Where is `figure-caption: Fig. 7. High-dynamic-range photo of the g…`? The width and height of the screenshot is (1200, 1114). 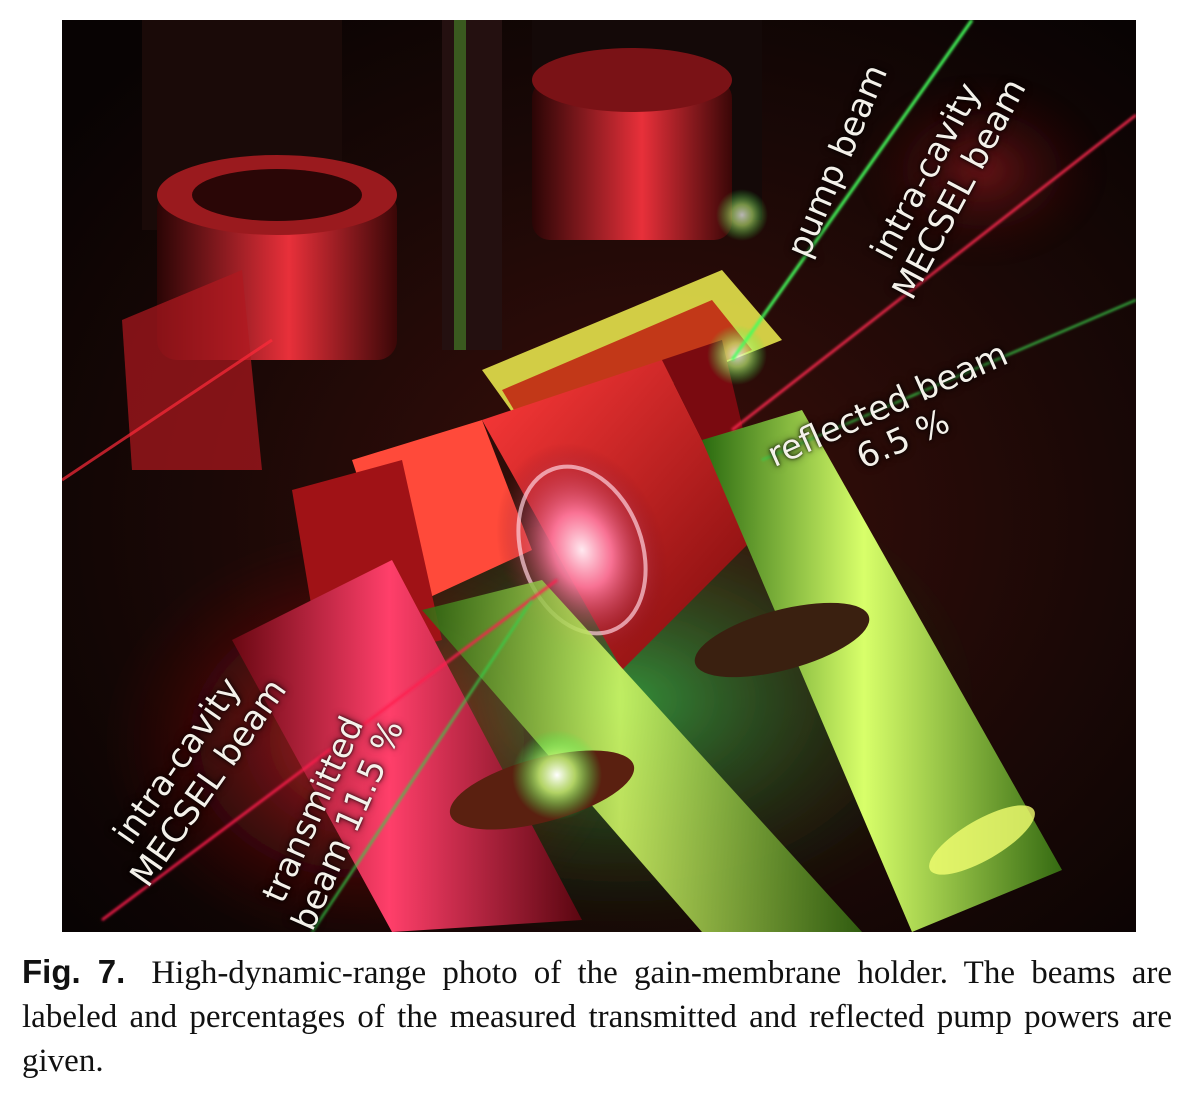
figure-caption: Fig. 7. High-dynamic-range photo of the g… is located at coordinates (597, 1016).